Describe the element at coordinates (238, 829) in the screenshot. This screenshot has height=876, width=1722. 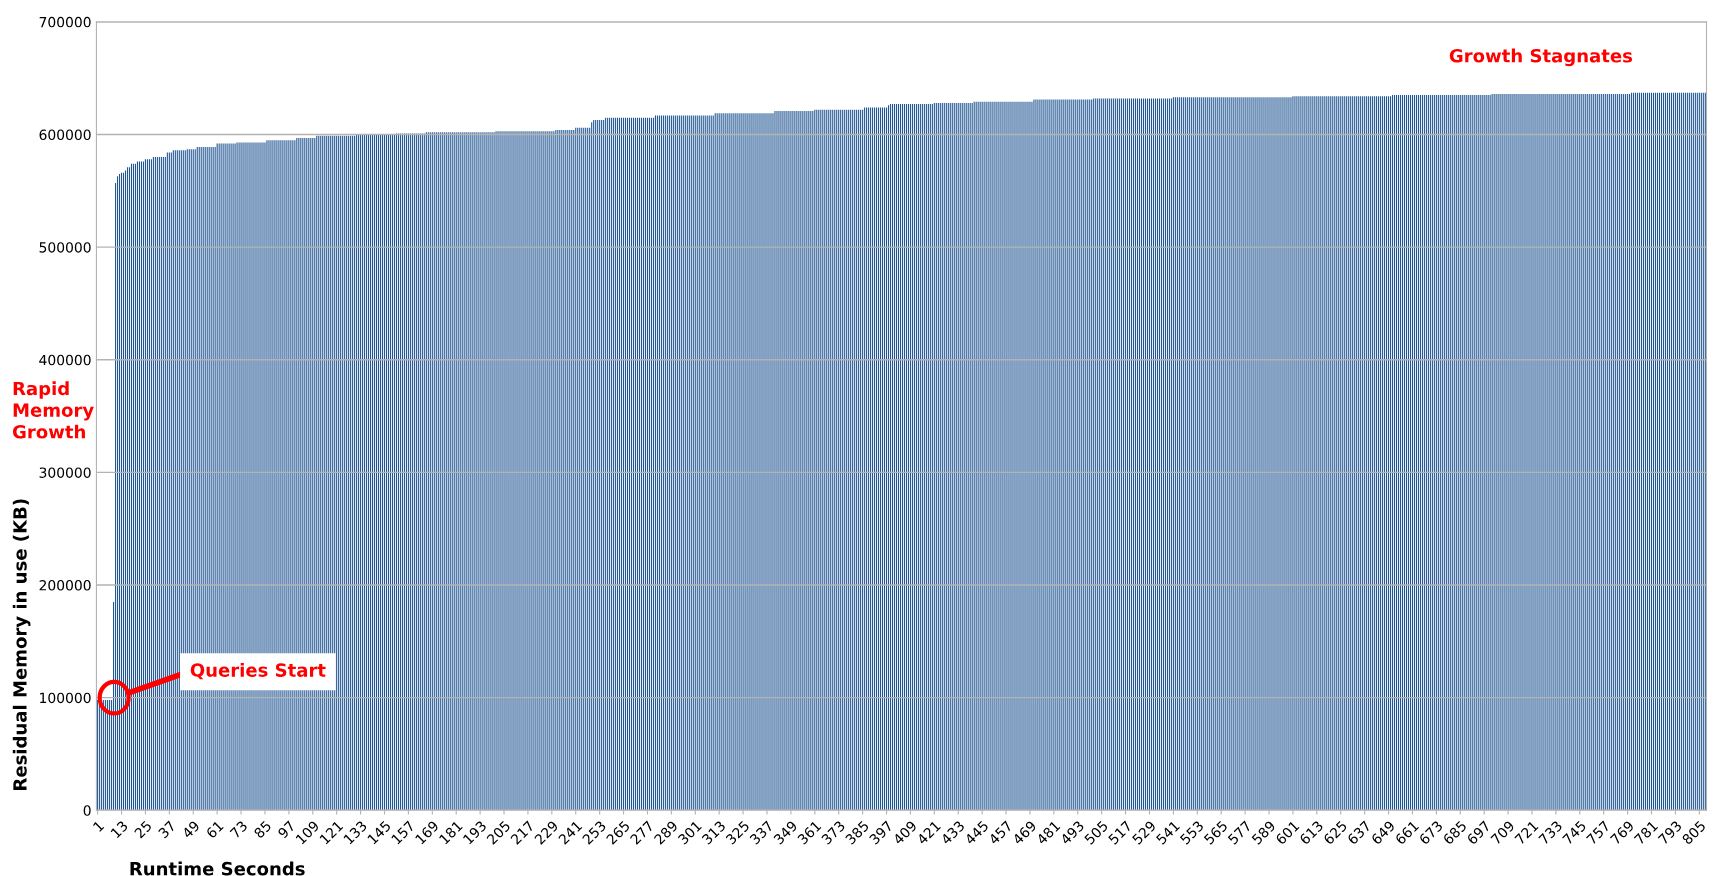
I see `x-tick-label: 73` at that location.